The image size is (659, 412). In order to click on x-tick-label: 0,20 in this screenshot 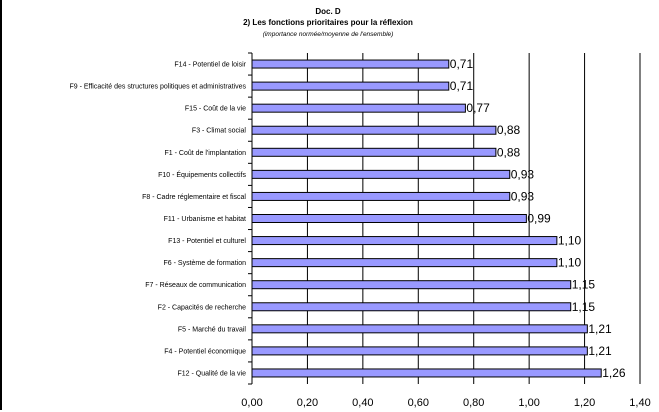, I will do `click(307, 403)`.